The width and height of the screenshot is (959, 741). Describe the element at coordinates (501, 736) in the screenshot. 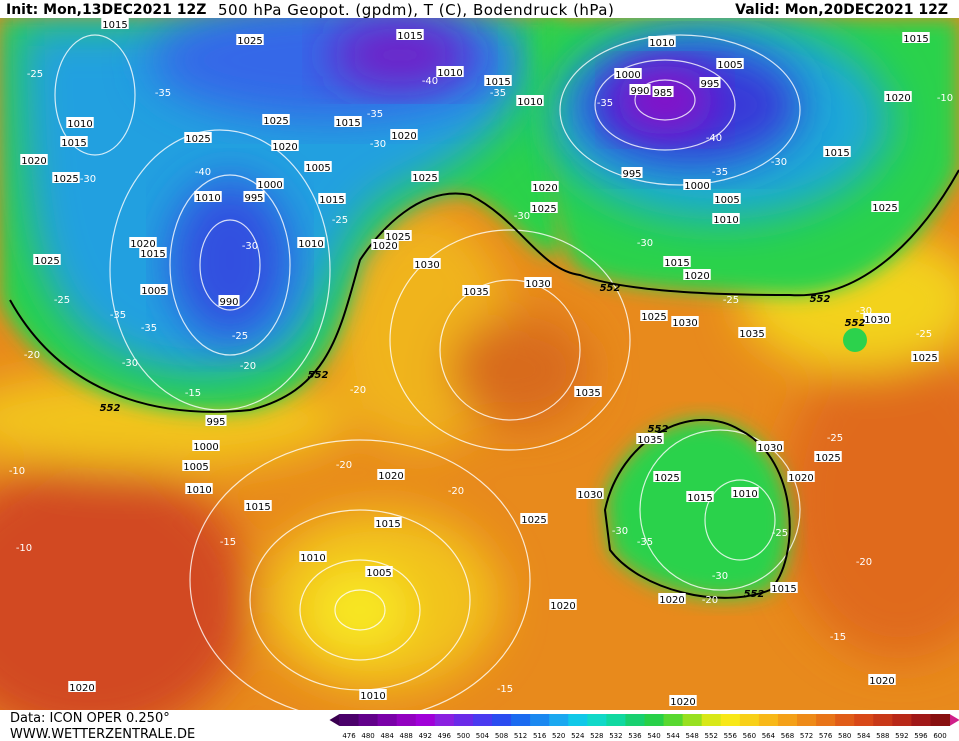

I see `colorbar-label: 508` at that location.